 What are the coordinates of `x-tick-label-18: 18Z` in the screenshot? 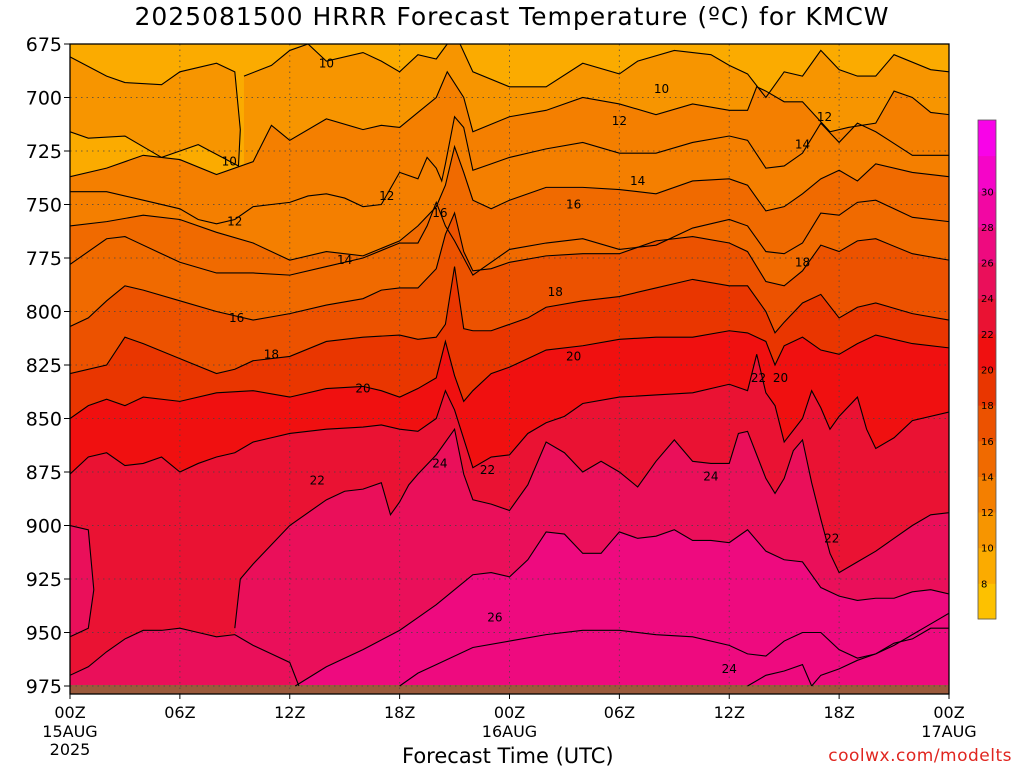 It's located at (399, 712).